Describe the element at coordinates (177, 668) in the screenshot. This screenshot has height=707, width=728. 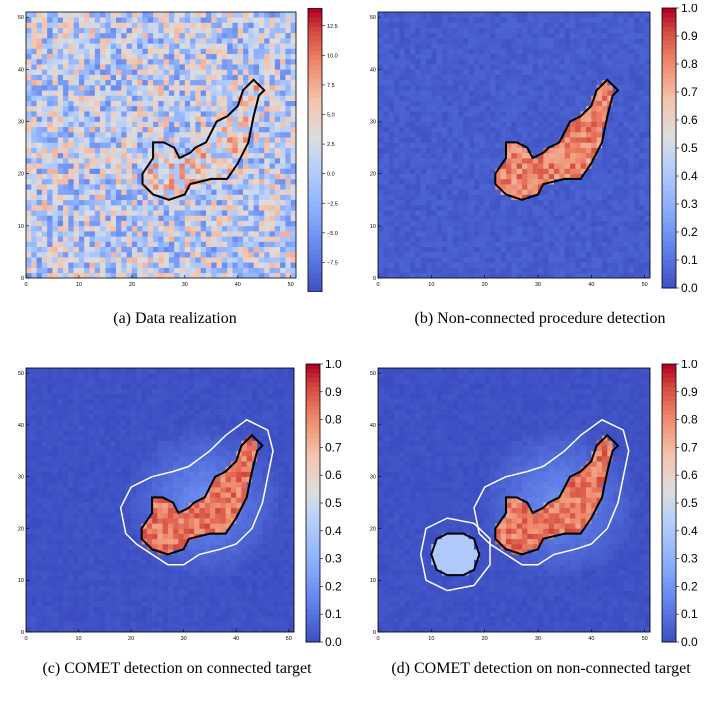
I see `caption-c: (c) COMET detection on connected target` at that location.